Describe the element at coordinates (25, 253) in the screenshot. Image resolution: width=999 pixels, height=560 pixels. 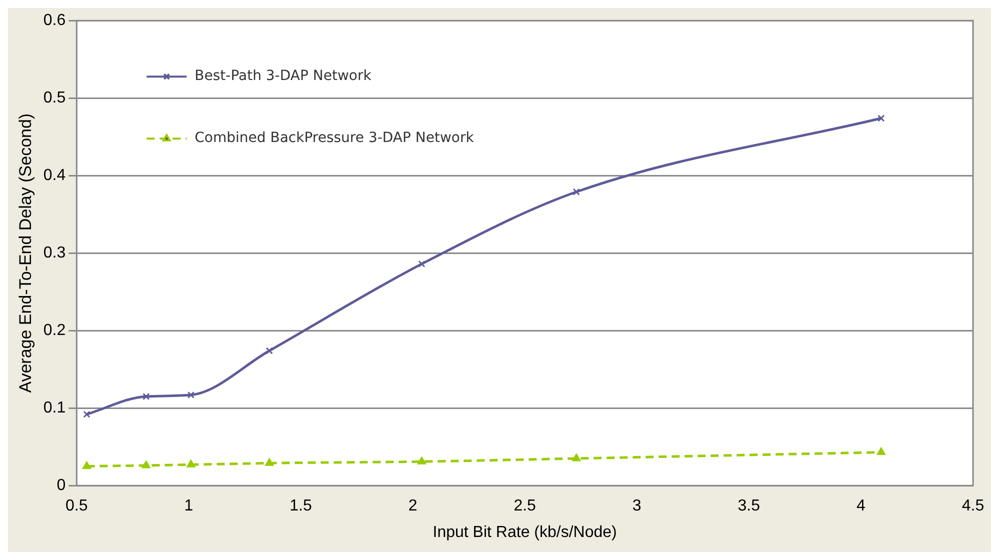
I see `y-axis-title: Average End-To-End Delay (Second)` at that location.